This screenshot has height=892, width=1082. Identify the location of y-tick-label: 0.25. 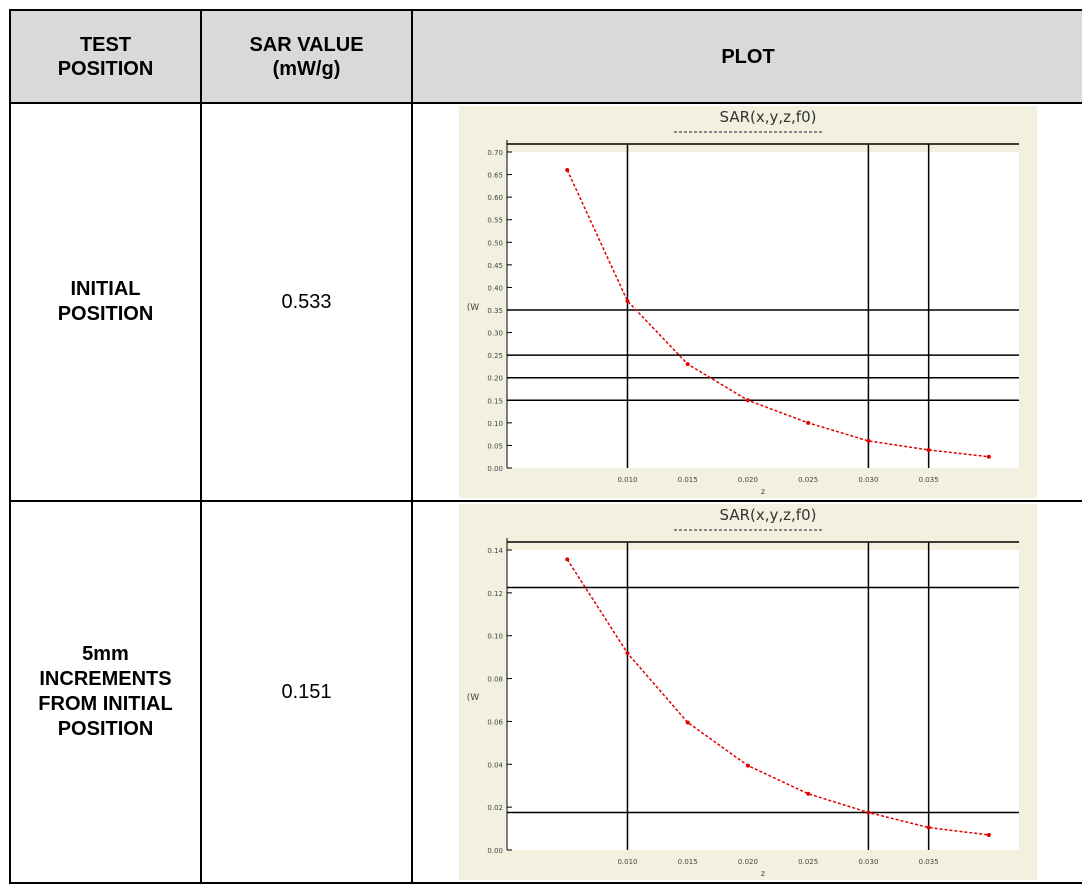
(495, 356).